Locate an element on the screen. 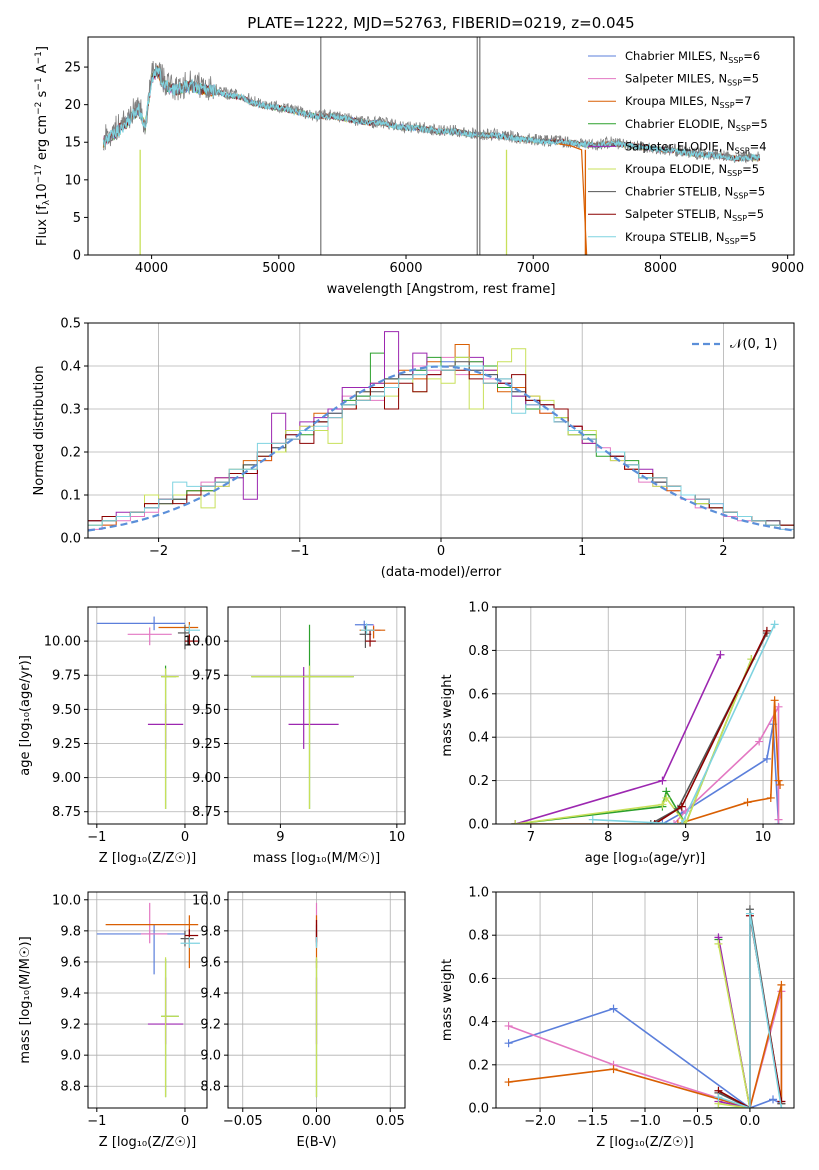  y-tick-label: 9.50 is located at coordinates (66, 710).